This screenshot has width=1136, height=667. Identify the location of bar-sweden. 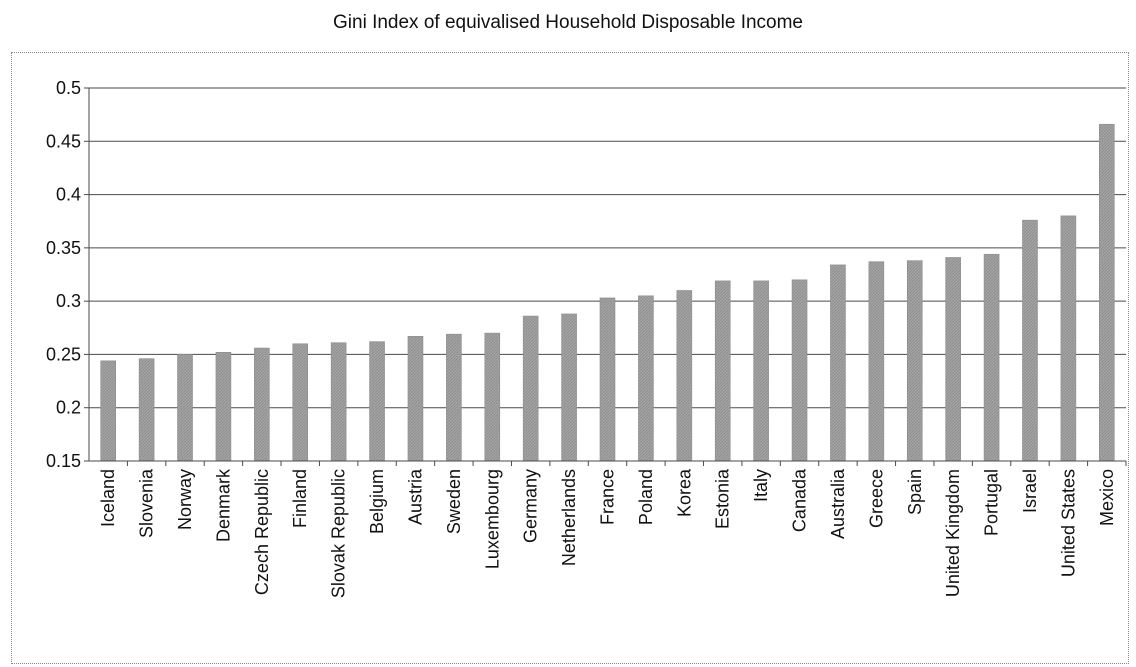
(454, 397).